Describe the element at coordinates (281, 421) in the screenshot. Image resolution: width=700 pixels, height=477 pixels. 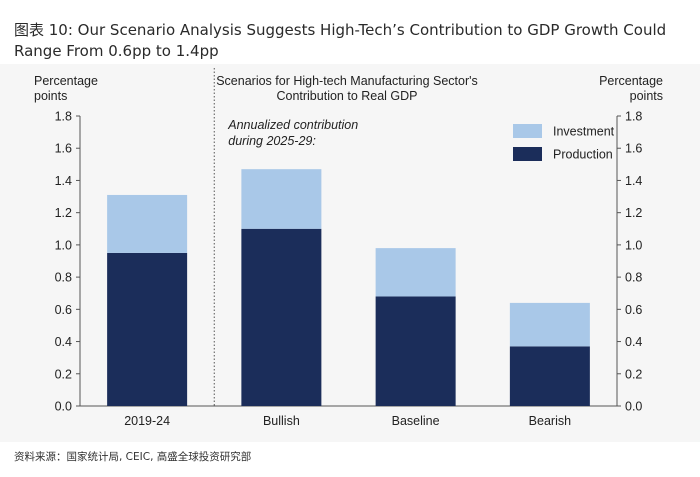
I see `x-tick-label-Bullish: Bullish` at that location.